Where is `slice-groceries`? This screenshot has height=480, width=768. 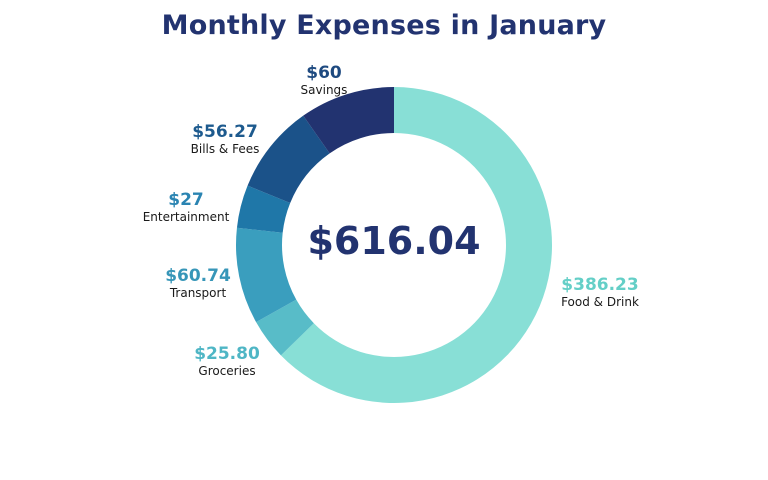 slice-groceries is located at coordinates (285, 327).